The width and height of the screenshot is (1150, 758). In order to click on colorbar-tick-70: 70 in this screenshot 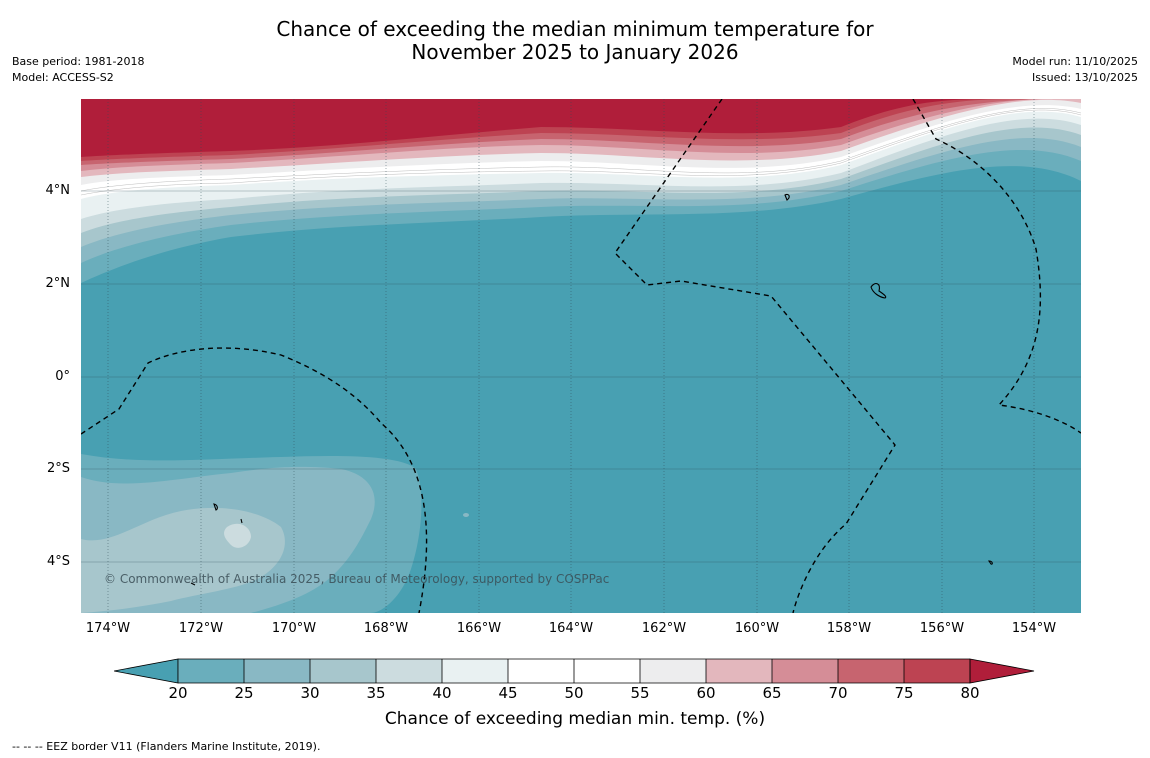, I will do `click(838, 693)`.